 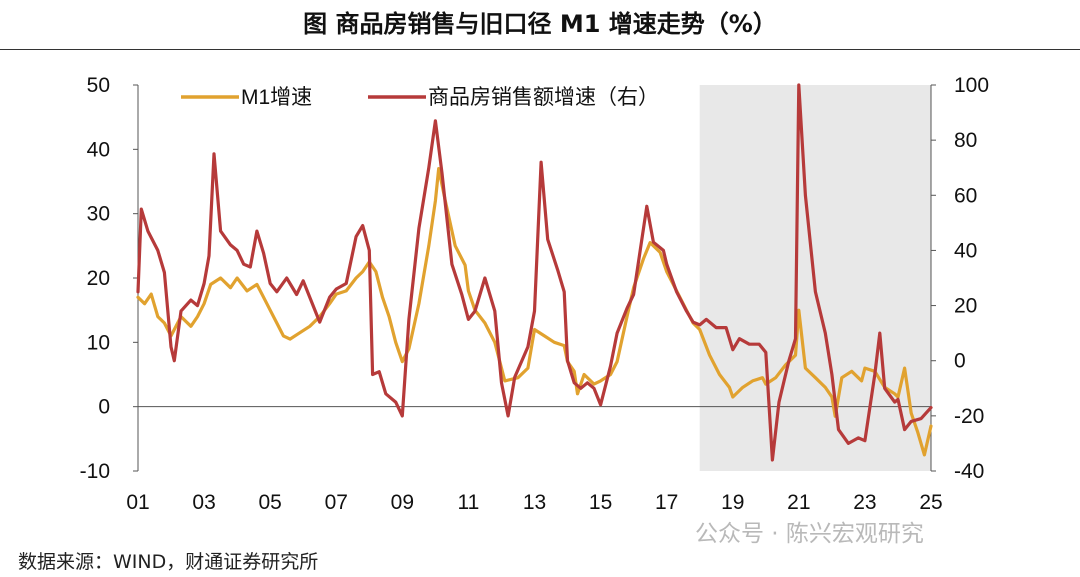 What do you see at coordinates (98, 342) in the screenshot?
I see `left-tick-label: 10` at bounding box center [98, 342].